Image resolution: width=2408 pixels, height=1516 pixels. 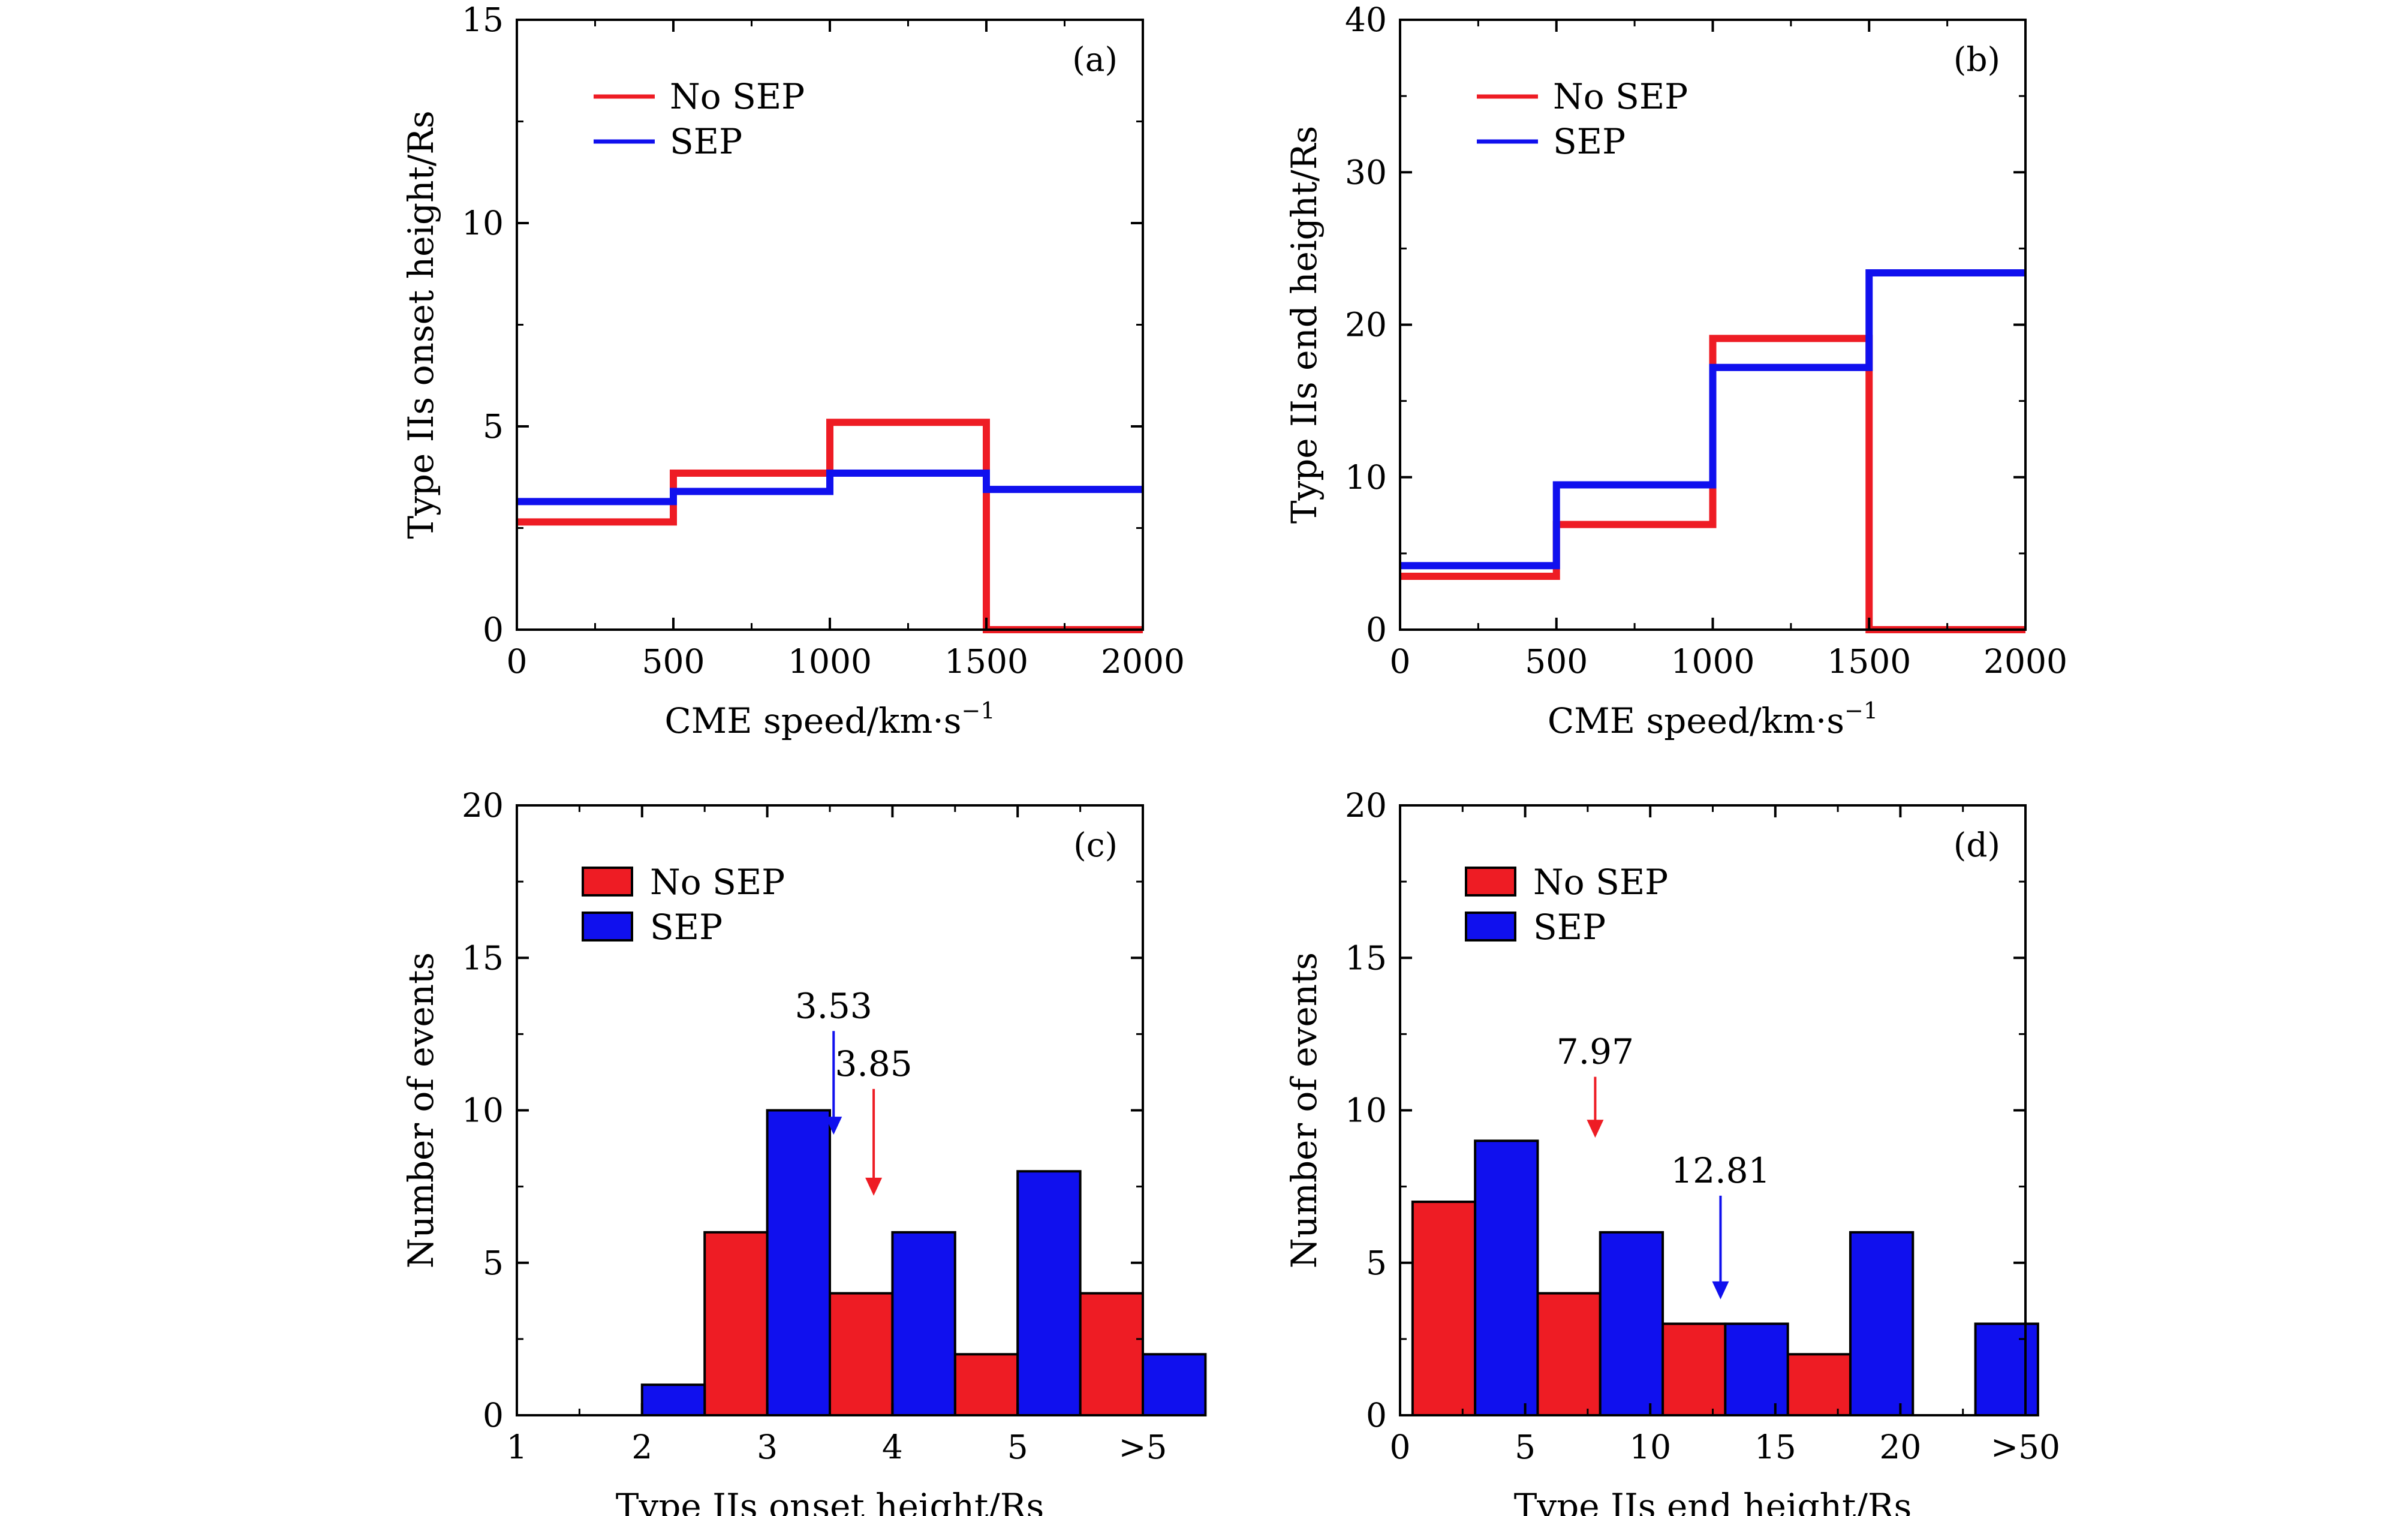 I want to click on y-tick-label-3: 30, so click(x=1366, y=172).